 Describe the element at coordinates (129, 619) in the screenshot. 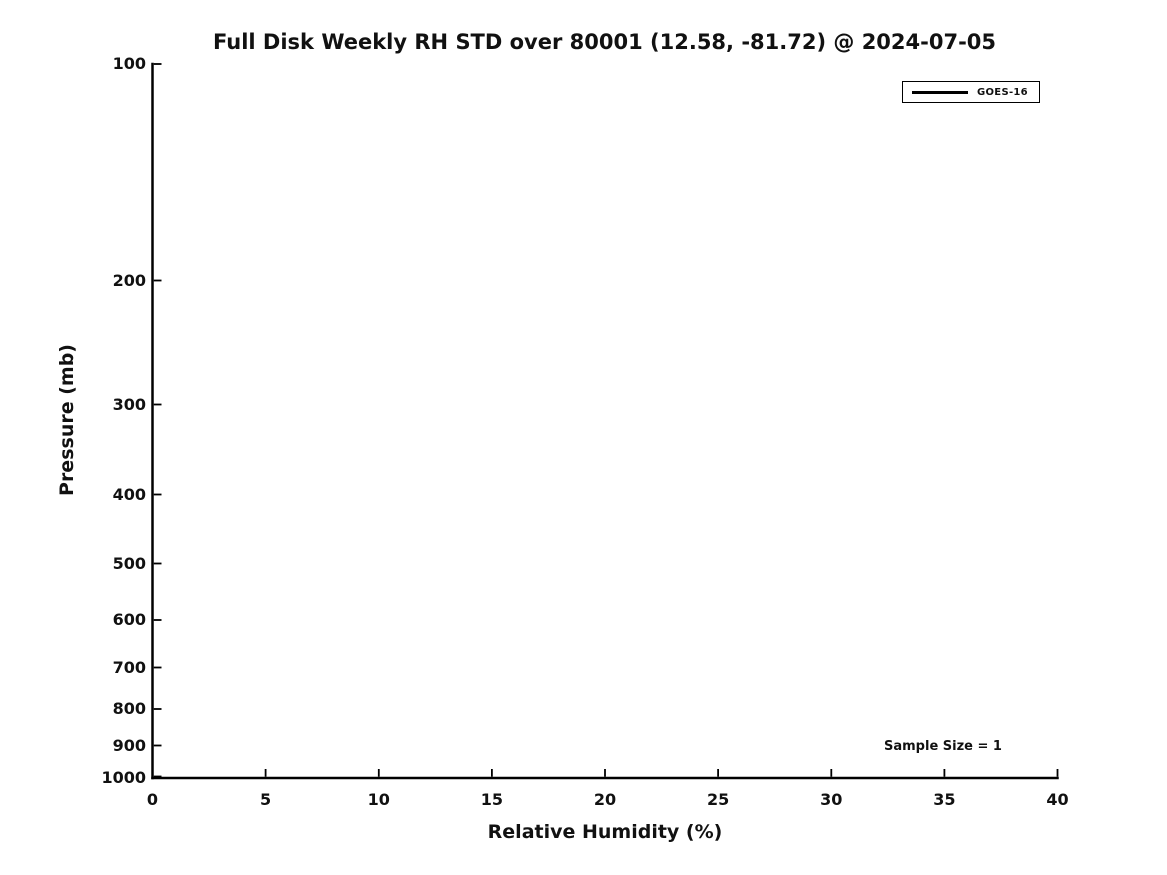

I see `y-tick-label: 600` at that location.